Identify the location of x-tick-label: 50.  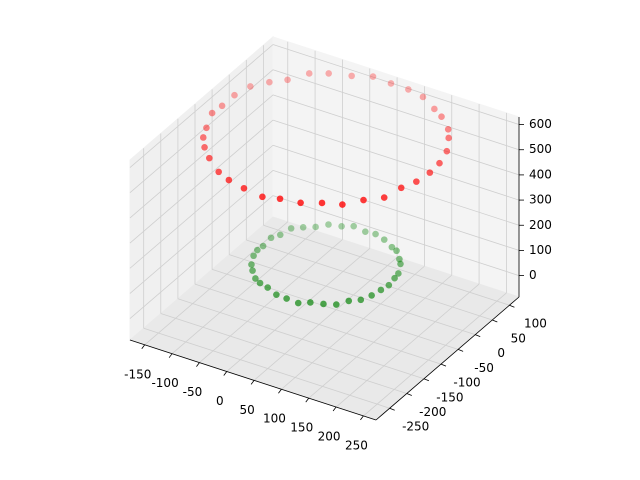
(246, 410).